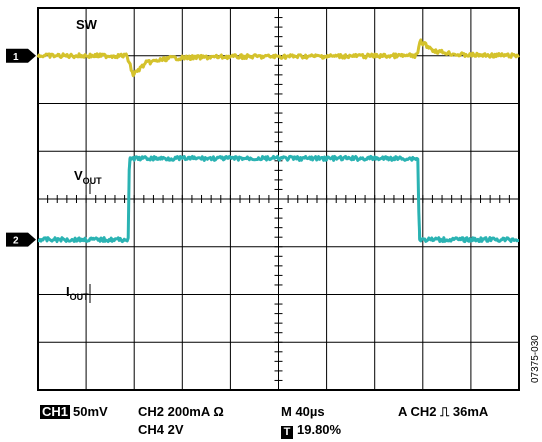 The height and width of the screenshot is (442, 542). I want to click on iout-label: IOUT, so click(77, 293).